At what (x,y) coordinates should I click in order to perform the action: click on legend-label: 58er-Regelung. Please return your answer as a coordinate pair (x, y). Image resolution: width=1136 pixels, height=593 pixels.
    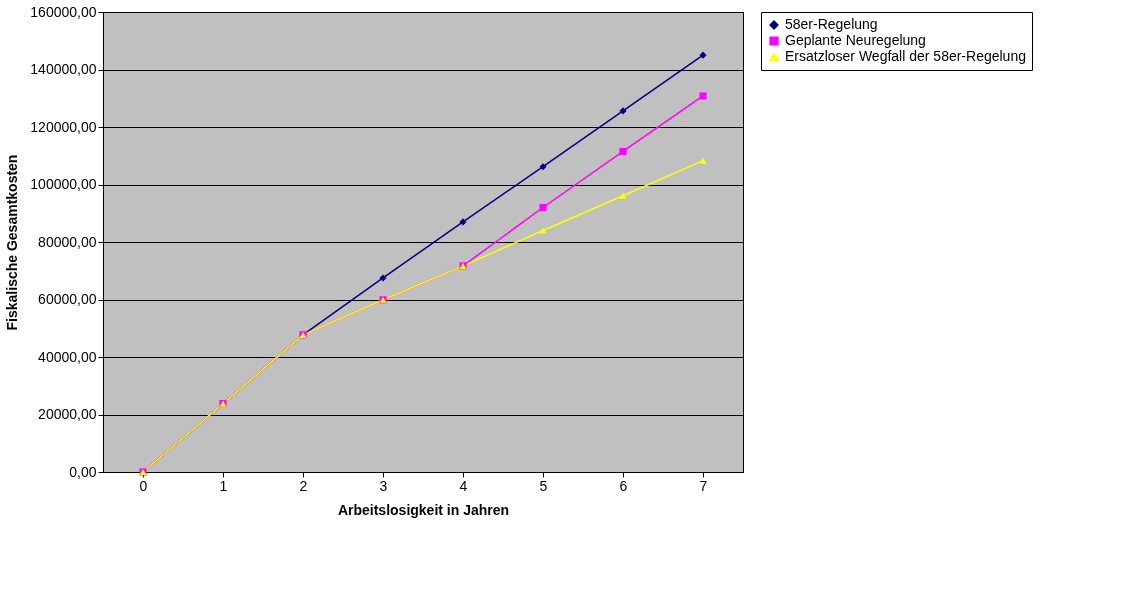
    Looking at the image, I should click on (831, 24).